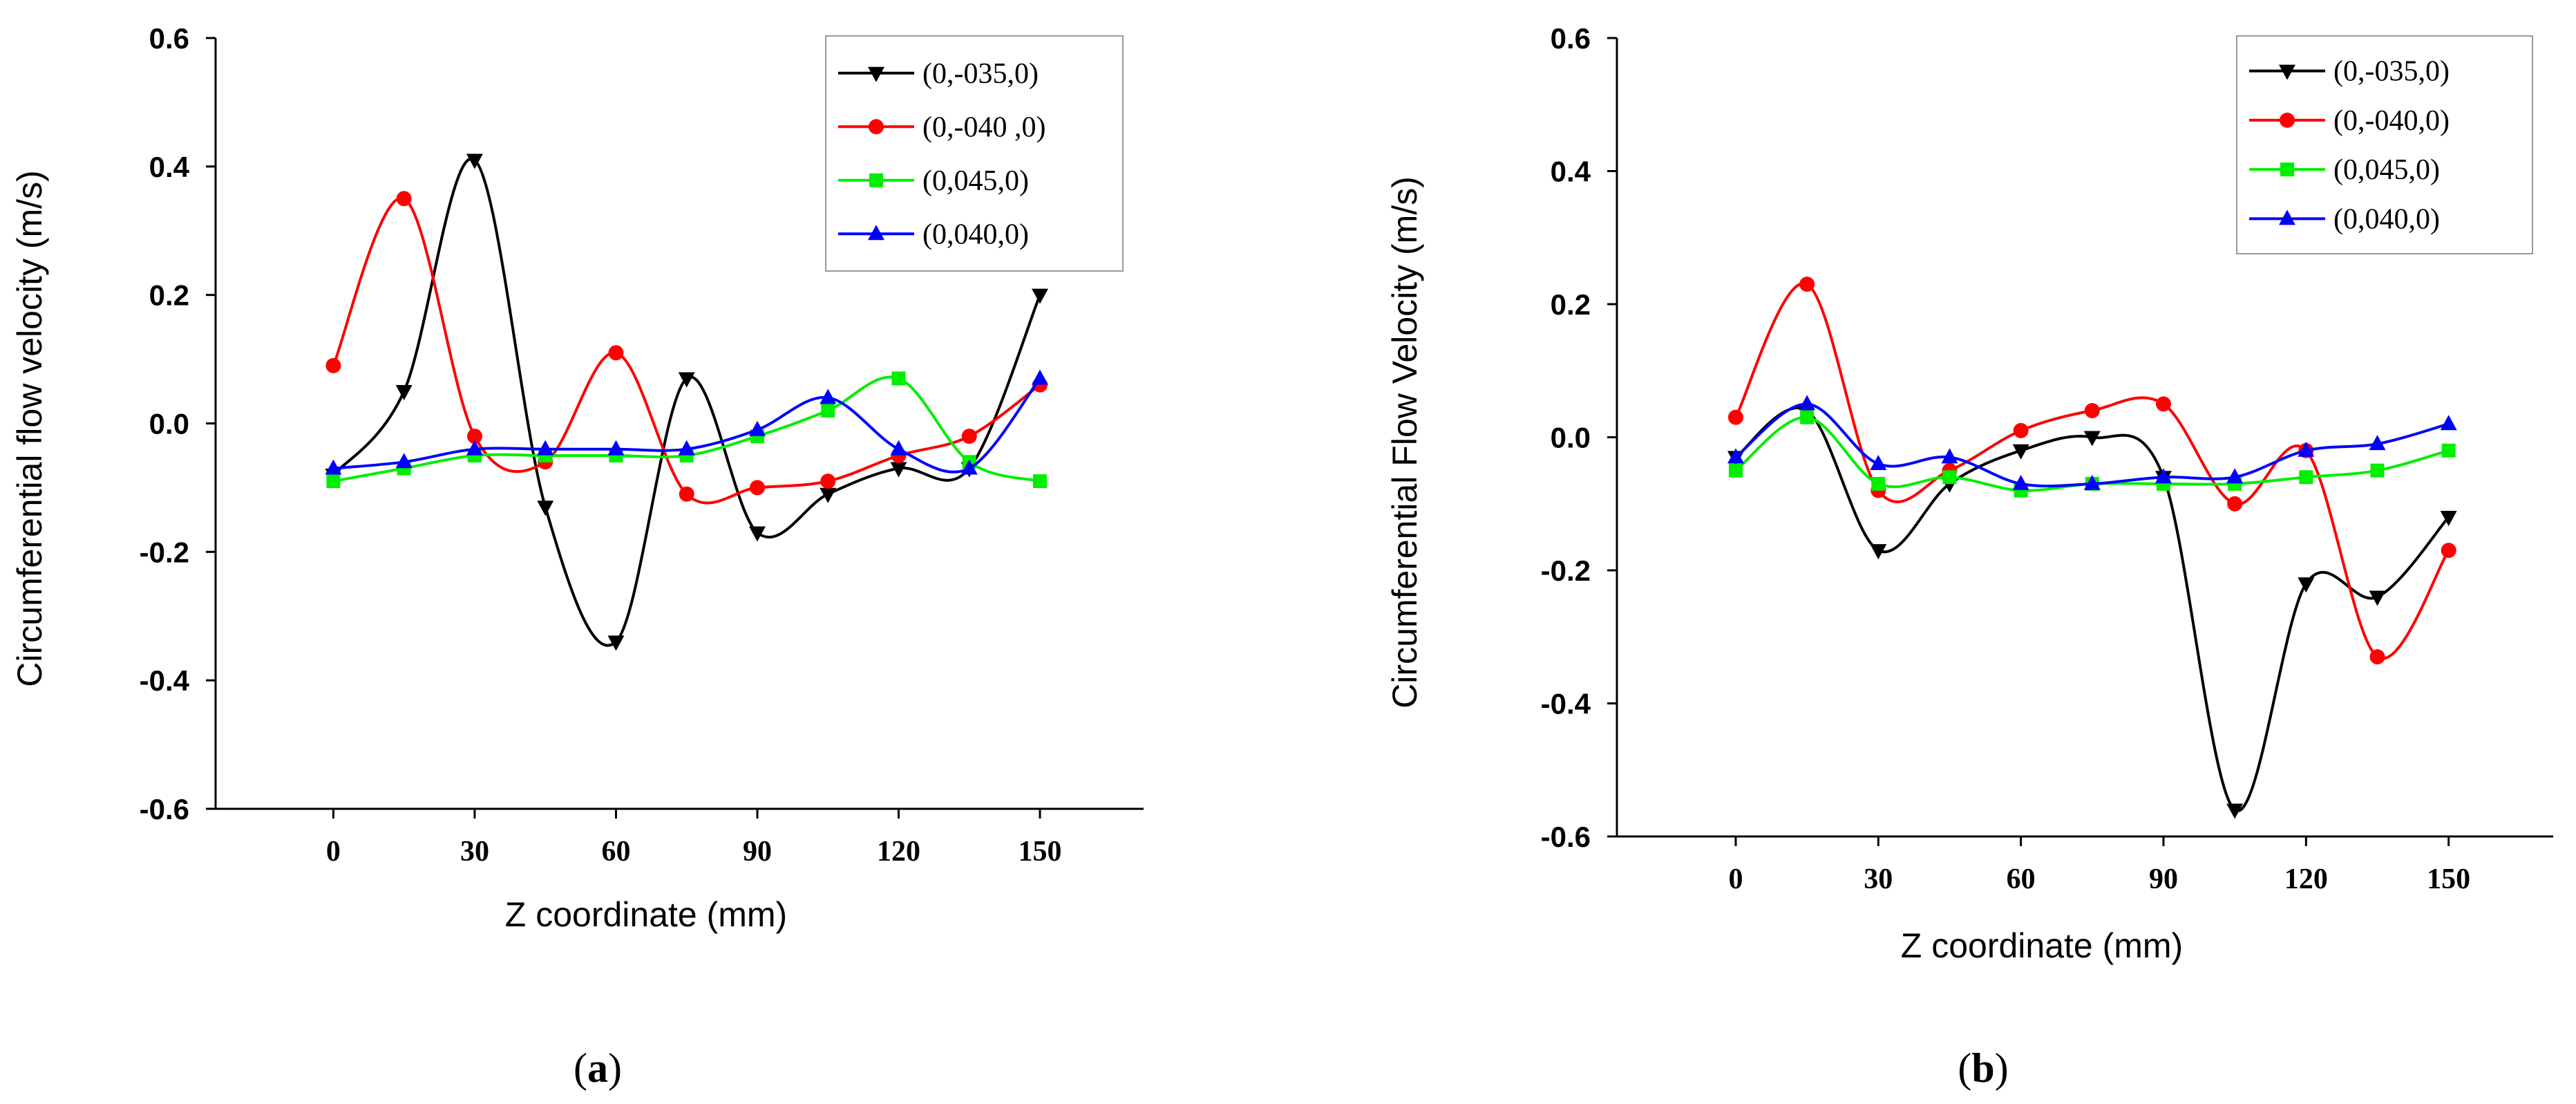  Describe the element at coordinates (2391, 72) in the screenshot. I see `legend-label: (0,-035,0)` at that location.